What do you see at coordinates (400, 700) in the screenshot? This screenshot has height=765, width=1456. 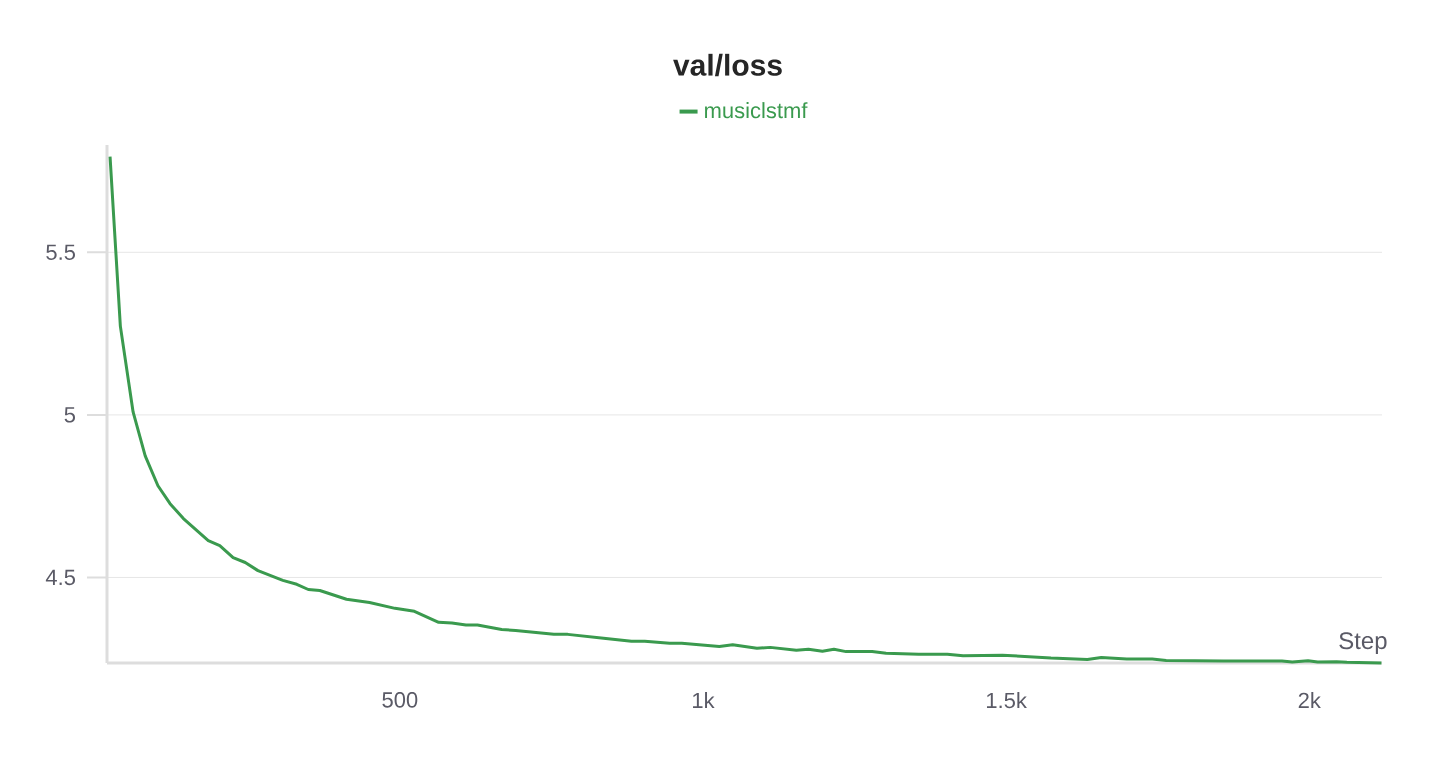 I see `x-tick-label: 500` at bounding box center [400, 700].